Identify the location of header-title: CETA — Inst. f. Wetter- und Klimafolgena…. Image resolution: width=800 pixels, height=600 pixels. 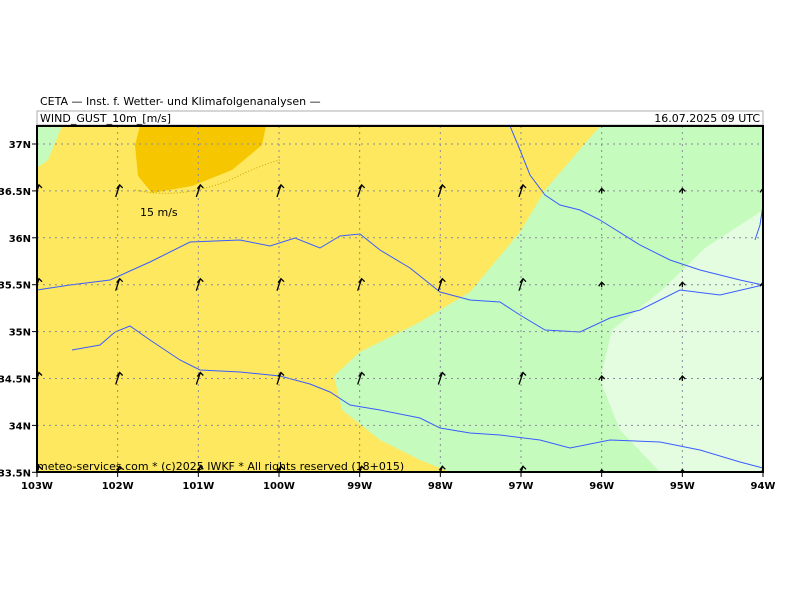
(180, 101).